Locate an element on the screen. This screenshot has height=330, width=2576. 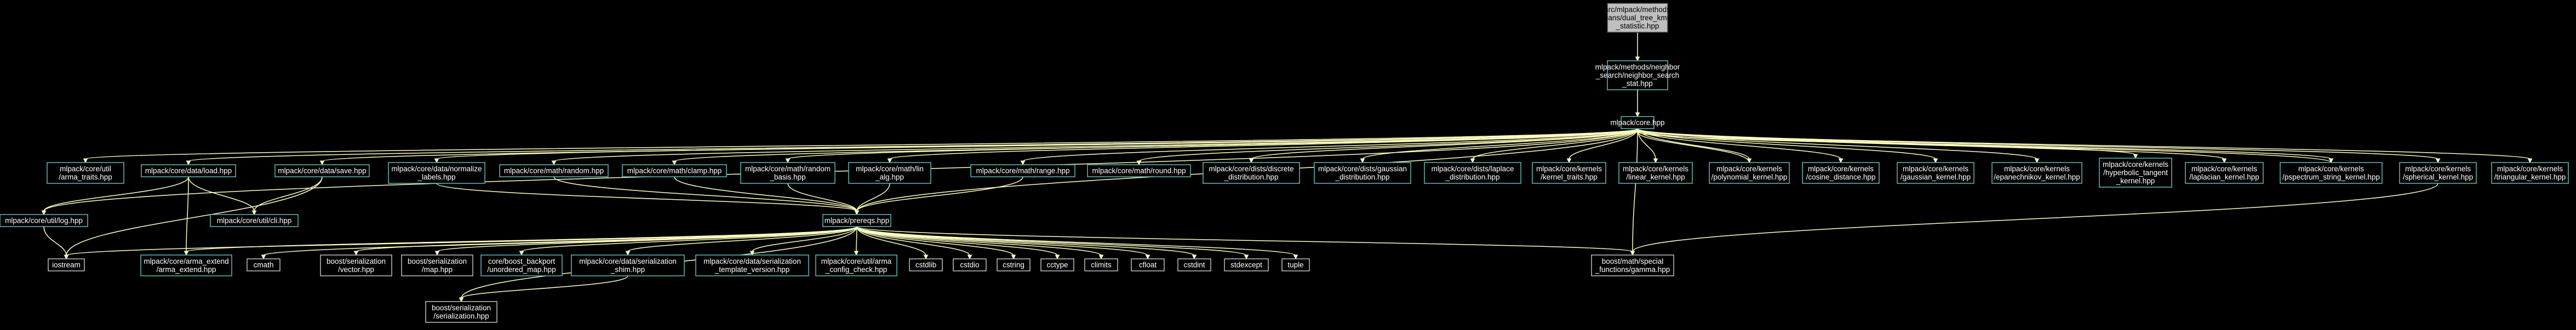
edge-core-to-arma_traits is located at coordinates (860, 146).